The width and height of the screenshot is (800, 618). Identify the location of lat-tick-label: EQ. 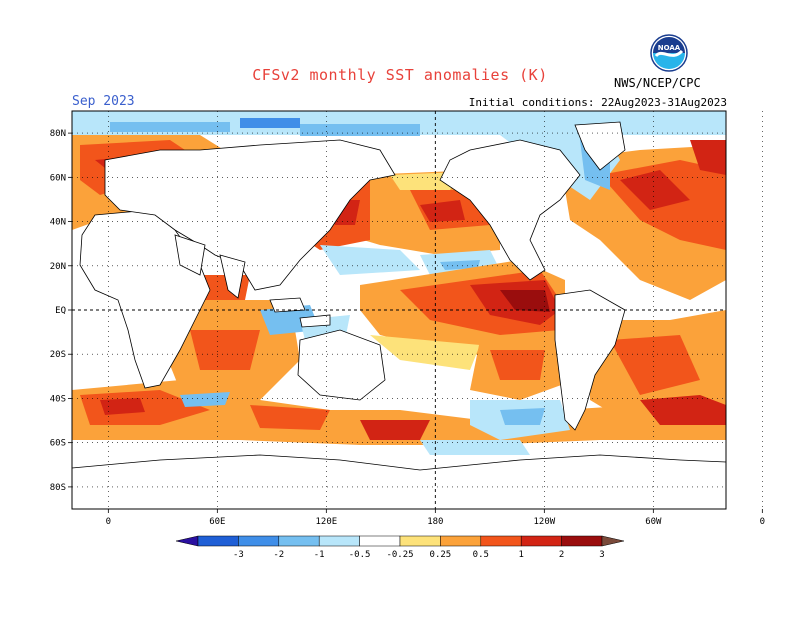
(60, 311).